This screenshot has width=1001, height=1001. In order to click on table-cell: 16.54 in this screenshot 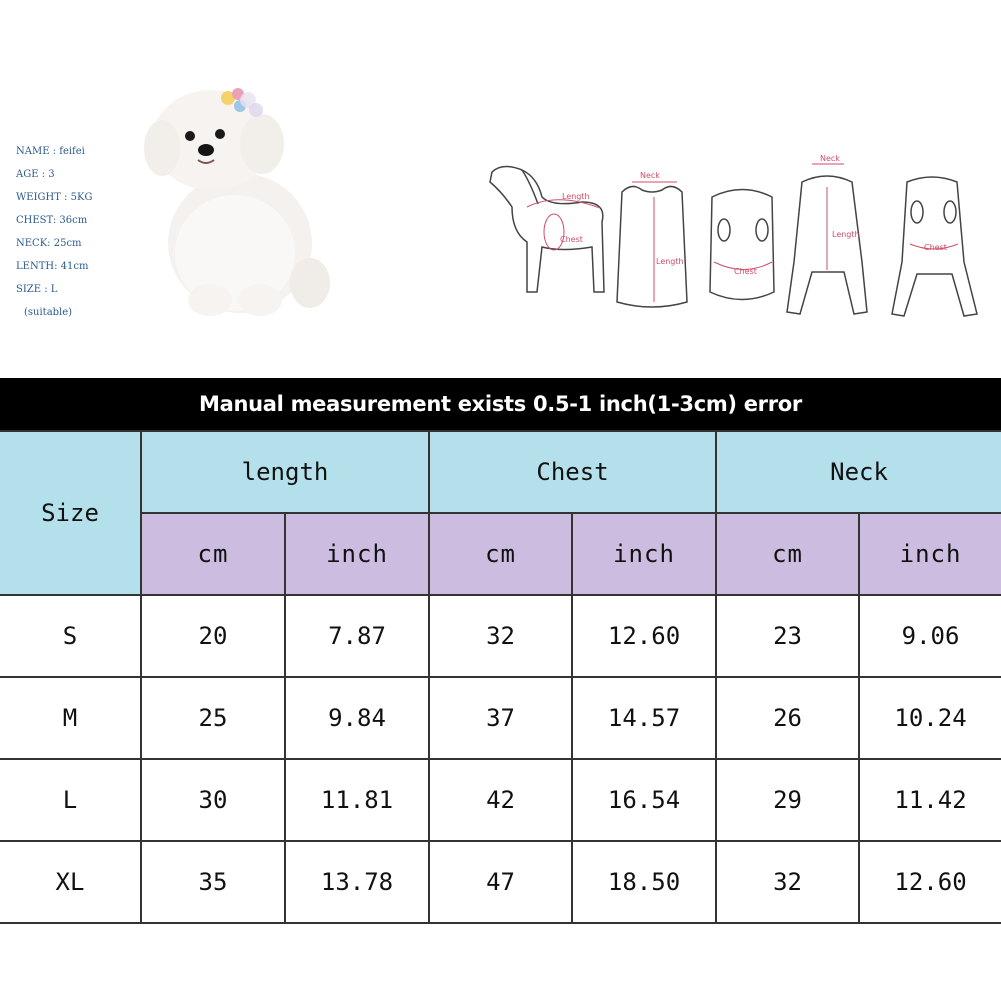, I will do `click(644, 800)`.